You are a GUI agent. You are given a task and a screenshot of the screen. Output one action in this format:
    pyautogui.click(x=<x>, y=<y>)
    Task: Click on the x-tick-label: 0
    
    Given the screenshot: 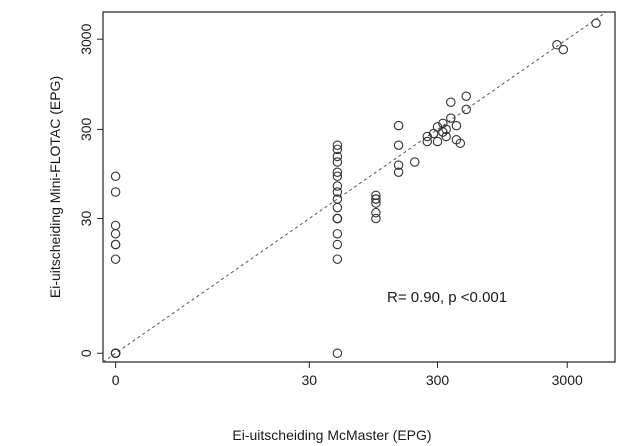 What is the action you would take?
    pyautogui.click(x=116, y=380)
    